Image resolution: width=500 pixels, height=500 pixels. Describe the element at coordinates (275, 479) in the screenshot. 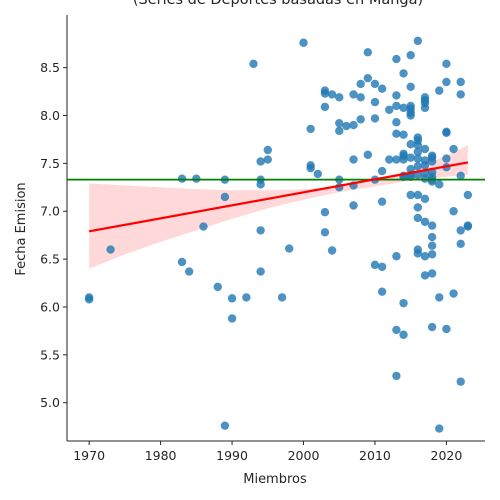

I see `x-axis-title: Miembros` at that location.